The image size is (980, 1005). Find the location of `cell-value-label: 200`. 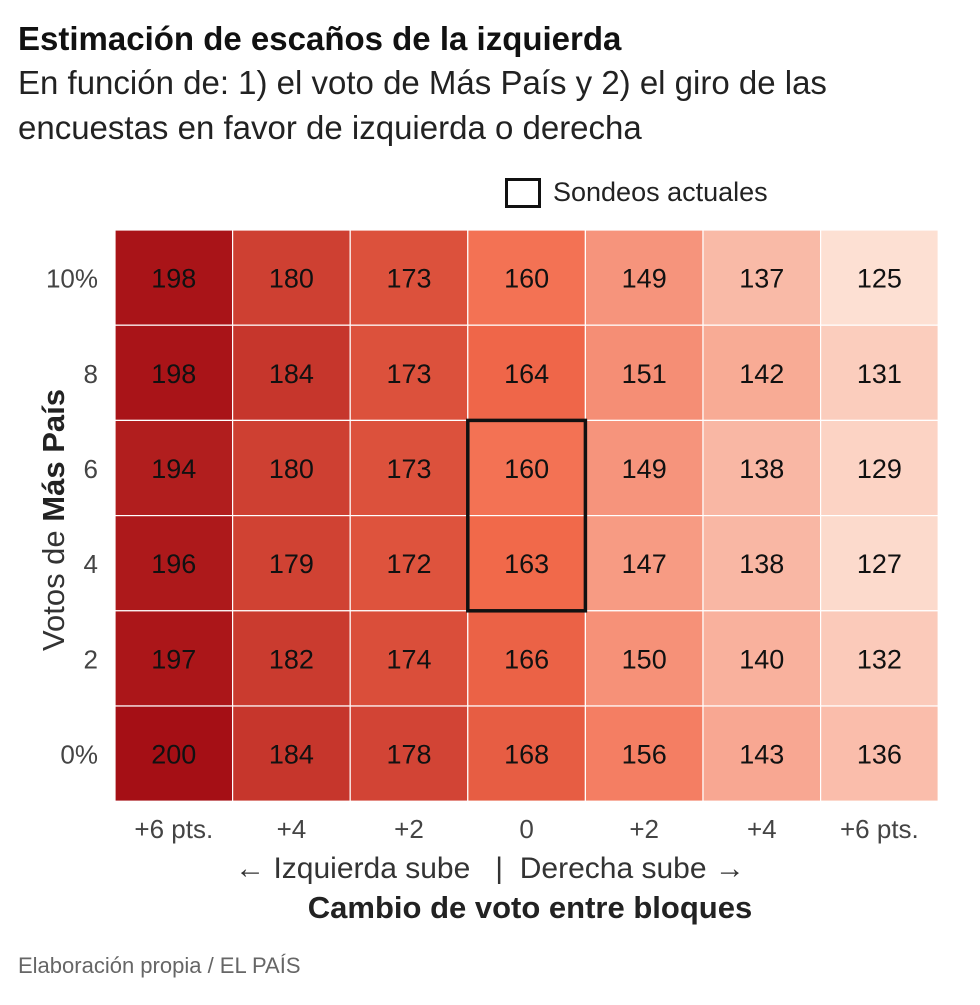

cell-value-label: 200 is located at coordinates (173, 755).